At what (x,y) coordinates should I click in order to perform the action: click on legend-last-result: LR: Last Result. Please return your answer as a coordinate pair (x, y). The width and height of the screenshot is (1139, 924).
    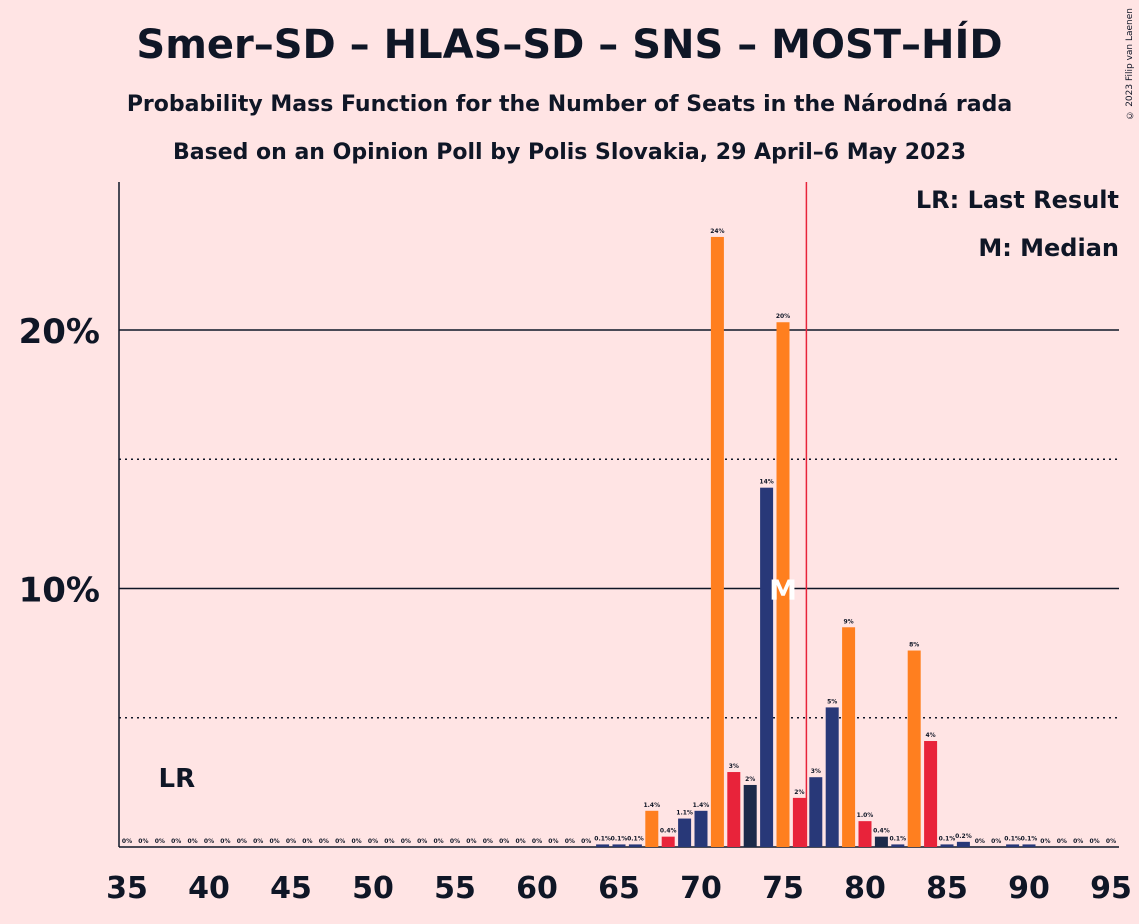
    Looking at the image, I should click on (1017, 200).